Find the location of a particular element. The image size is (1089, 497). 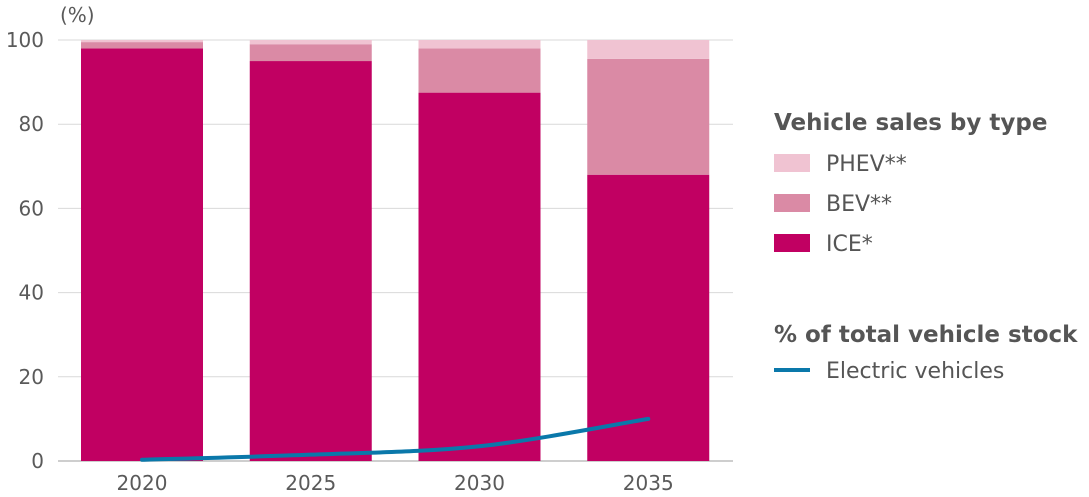

bar-ice-2035 is located at coordinates (648, 317).